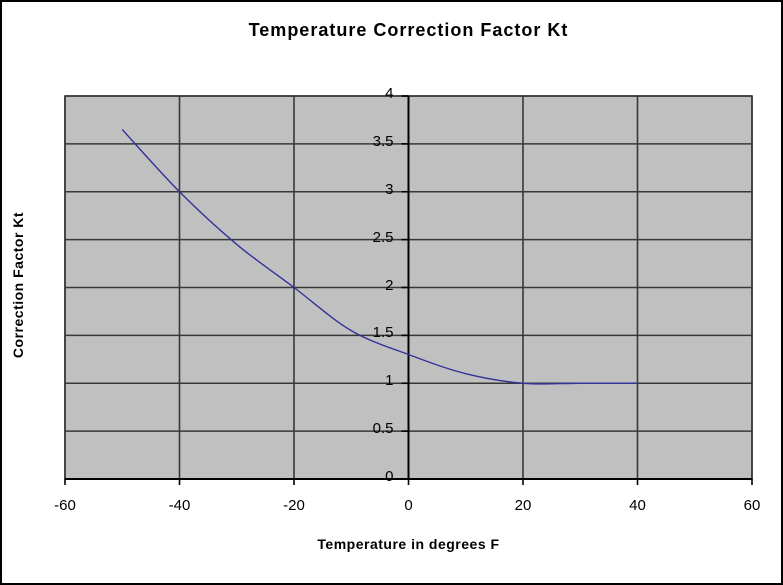  What do you see at coordinates (408, 30) in the screenshot?
I see `chart-title: Temperature Correction Factor Kt` at bounding box center [408, 30].